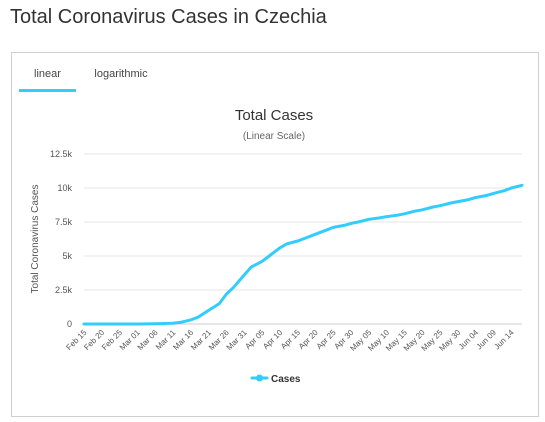 This screenshot has width=545, height=422. I want to click on chart-title: Total Cases, so click(274, 115).